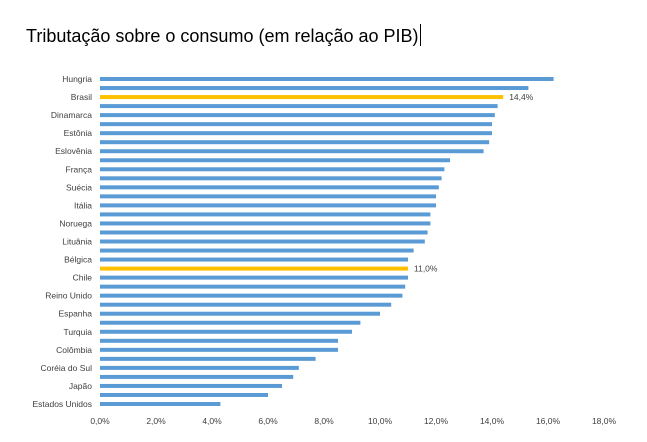  Describe the element at coordinates (156, 421) in the screenshot. I see `x-tick-label: 2,0%` at that location.